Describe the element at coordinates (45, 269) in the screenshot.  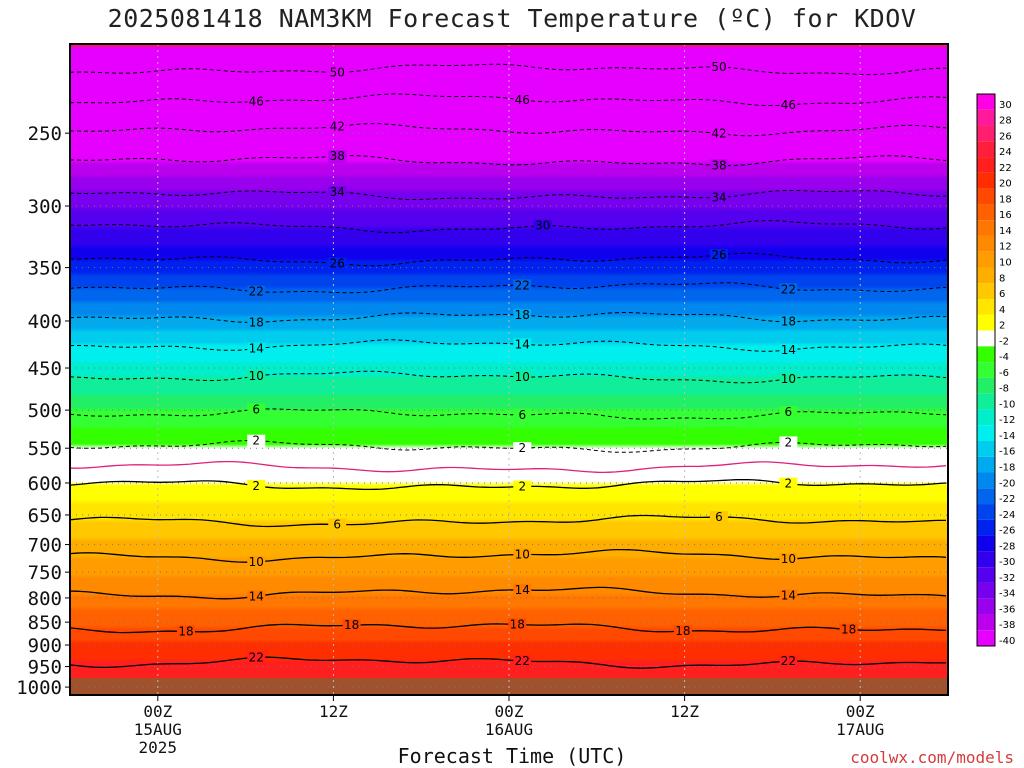
I see `y-tick-label: 350` at that location.